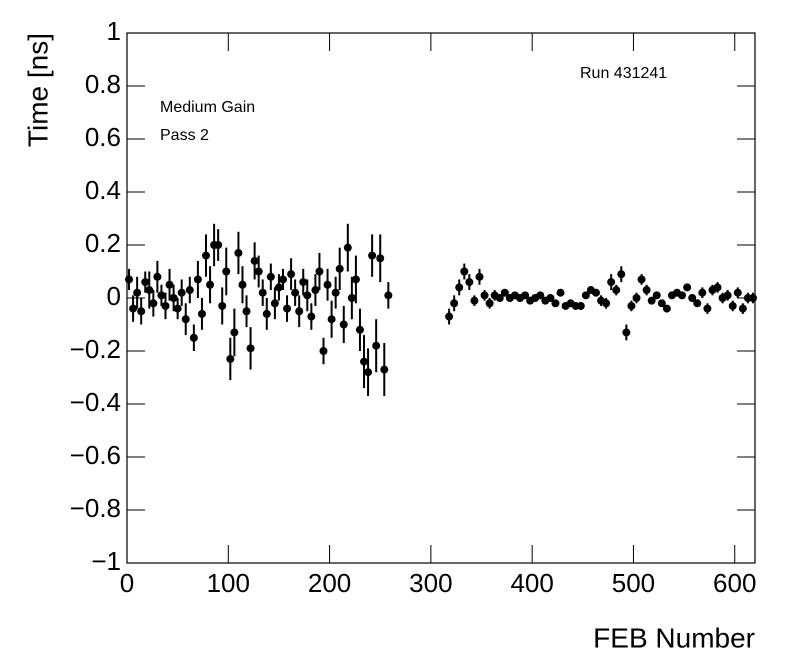 The image size is (796, 672). What do you see at coordinates (114, 31) in the screenshot?
I see `y-tick-label: 1` at bounding box center [114, 31].